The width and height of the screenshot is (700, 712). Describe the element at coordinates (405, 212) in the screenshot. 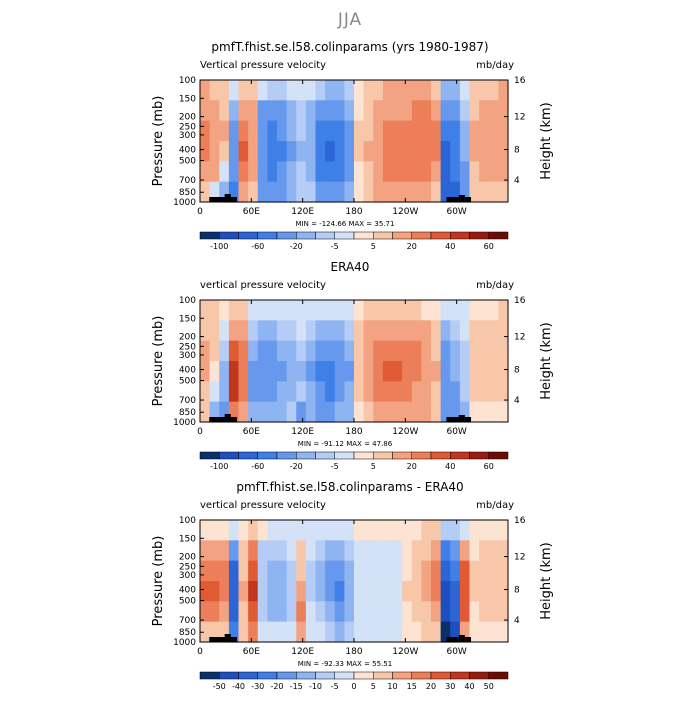

I see `x-tick-label: 120W` at that location.